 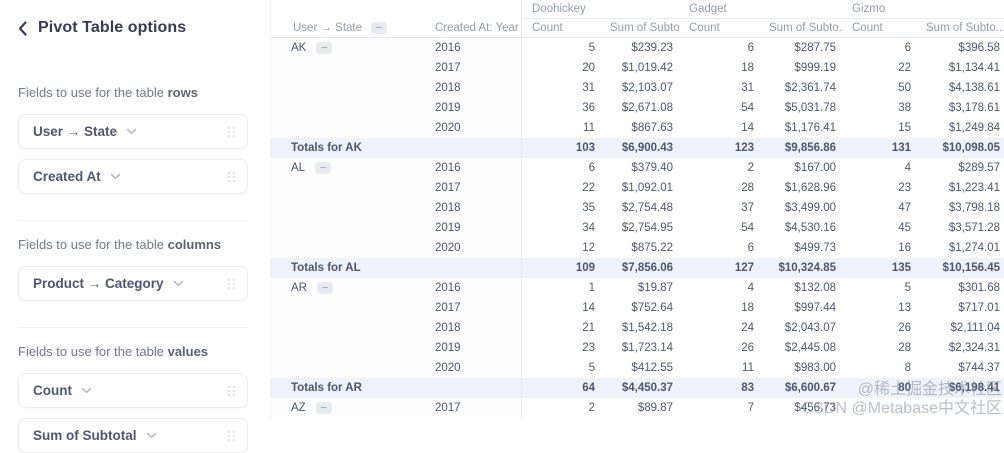 I want to click on value-cell: 37, so click(x=747, y=208).